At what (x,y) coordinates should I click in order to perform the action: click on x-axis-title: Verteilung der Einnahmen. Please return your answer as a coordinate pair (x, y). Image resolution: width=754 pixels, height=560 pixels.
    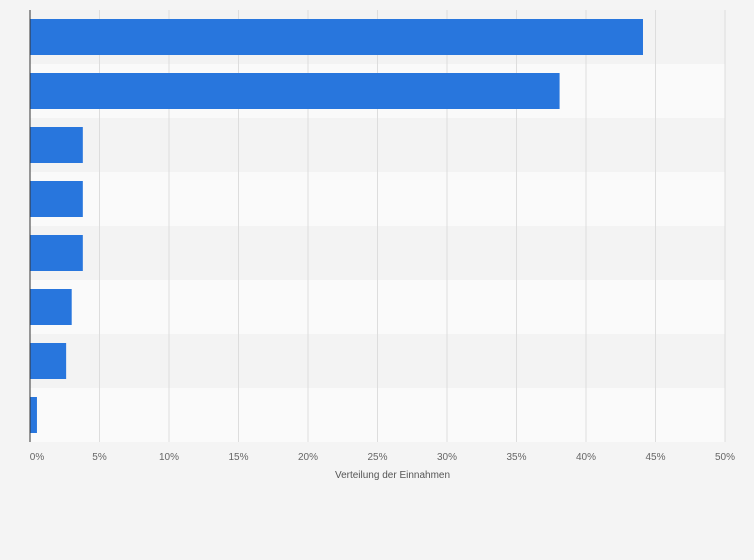
    Looking at the image, I should click on (392, 475).